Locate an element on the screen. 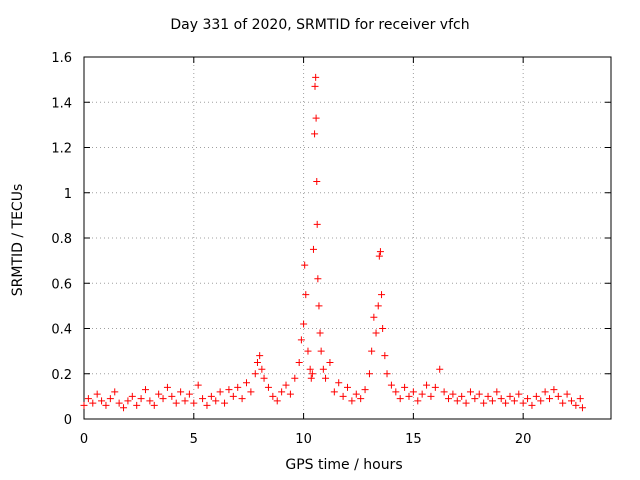  x-tick-label: 20 is located at coordinates (523, 439).